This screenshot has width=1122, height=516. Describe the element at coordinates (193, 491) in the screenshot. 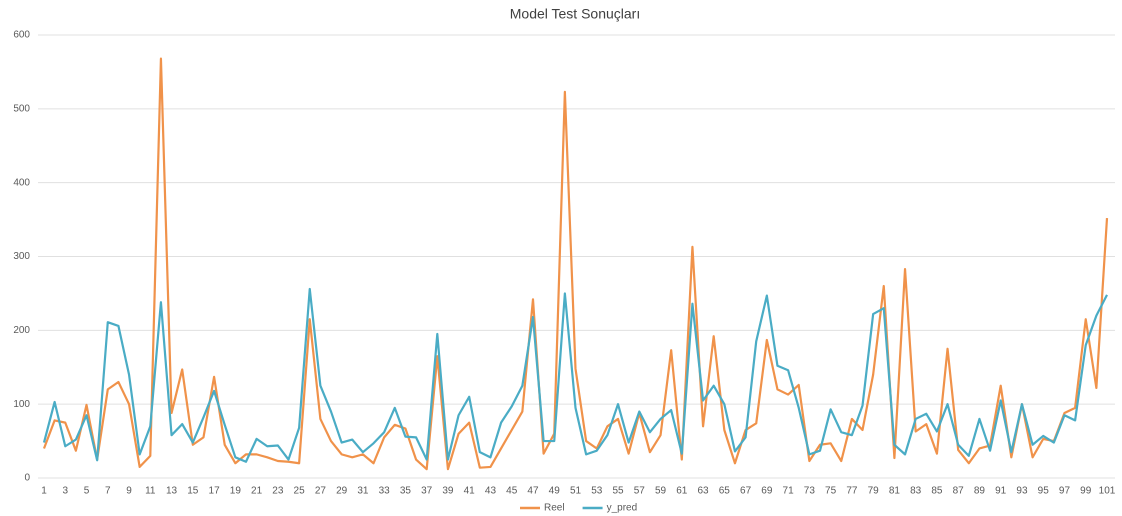

I see `x-tick-label: 15` at that location.